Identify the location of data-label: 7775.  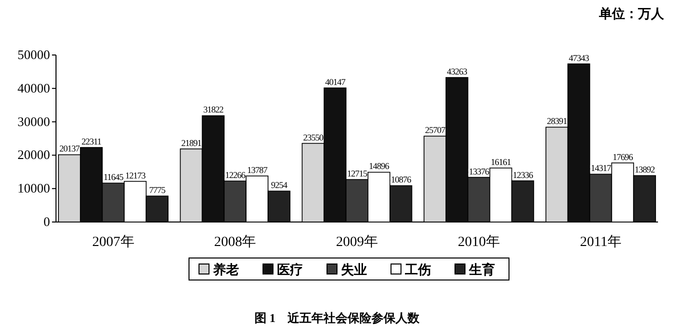
(157, 190).